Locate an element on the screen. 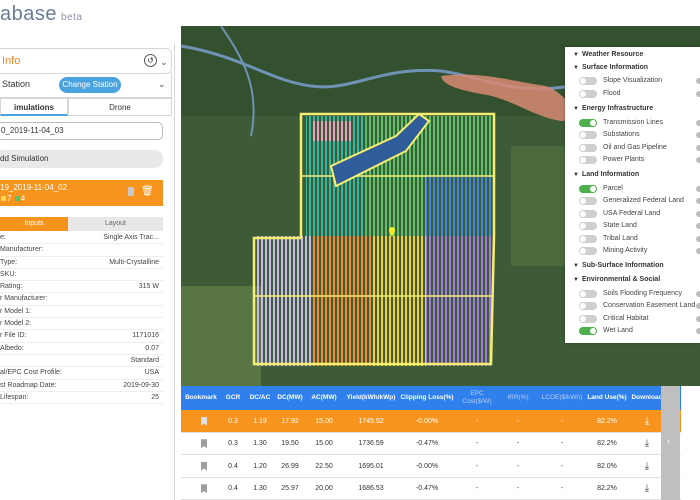 This screenshot has height=500, width=700. column-header: Clipping Loss(%) is located at coordinates (427, 397).